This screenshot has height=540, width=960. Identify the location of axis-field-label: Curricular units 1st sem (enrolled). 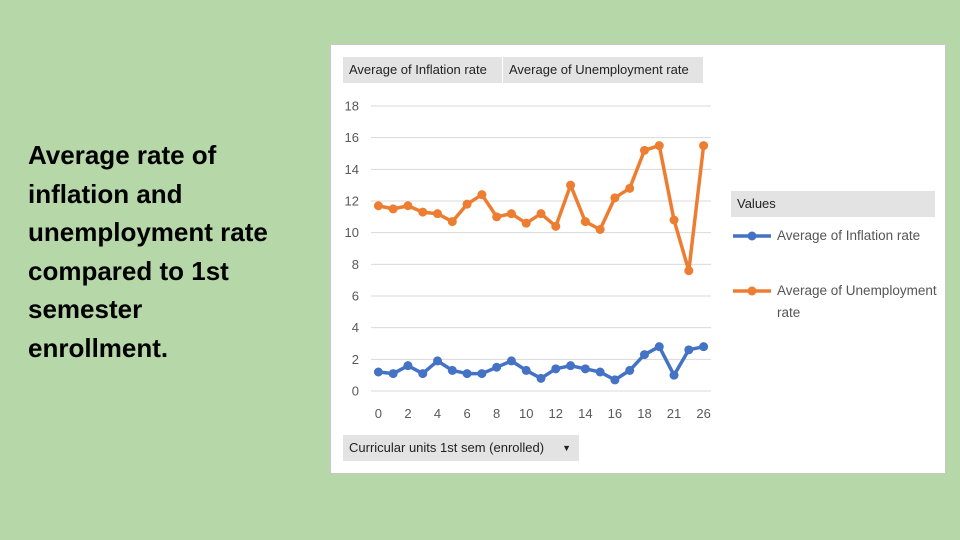
(447, 447).